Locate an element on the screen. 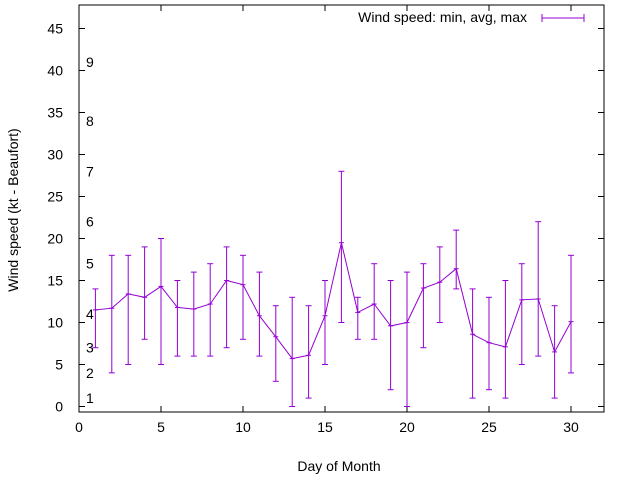 The height and width of the screenshot is (480, 640). y-tick-label: 10 is located at coordinates (55, 323).